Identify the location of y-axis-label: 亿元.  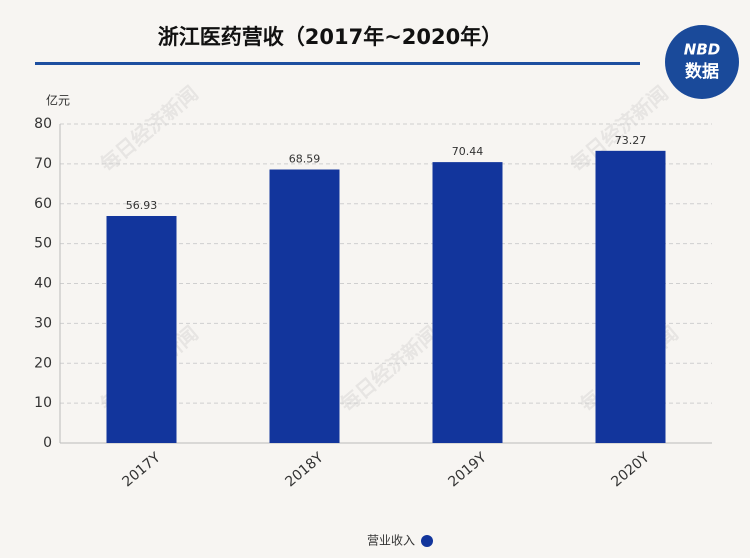
(58, 100).